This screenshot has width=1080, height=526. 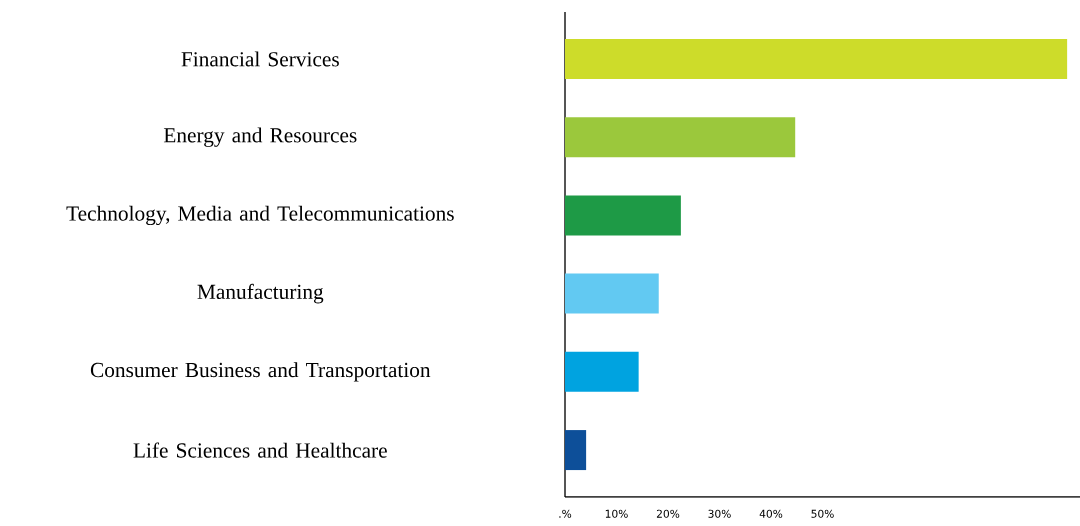 What do you see at coordinates (771, 513) in the screenshot?
I see `x-tick-label: 40%` at bounding box center [771, 513].